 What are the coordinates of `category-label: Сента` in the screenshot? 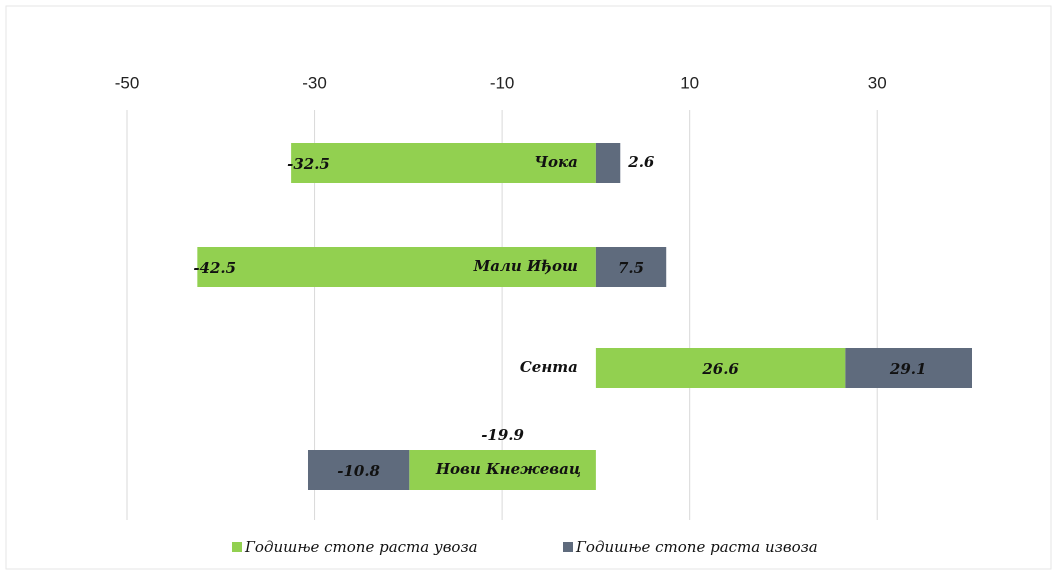 It's located at (549, 367).